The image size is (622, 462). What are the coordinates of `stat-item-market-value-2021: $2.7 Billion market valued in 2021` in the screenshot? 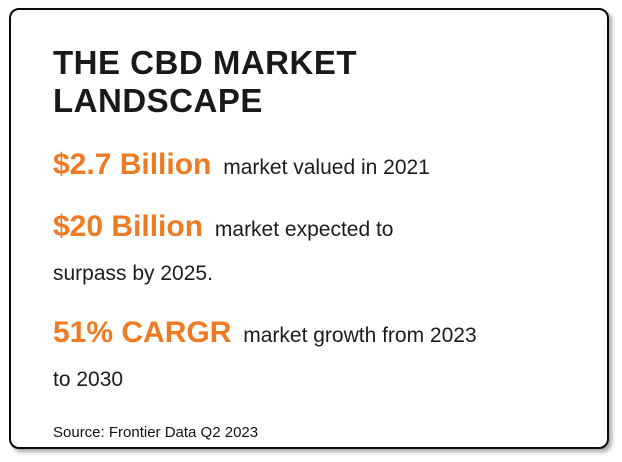 It's located at (303, 168).